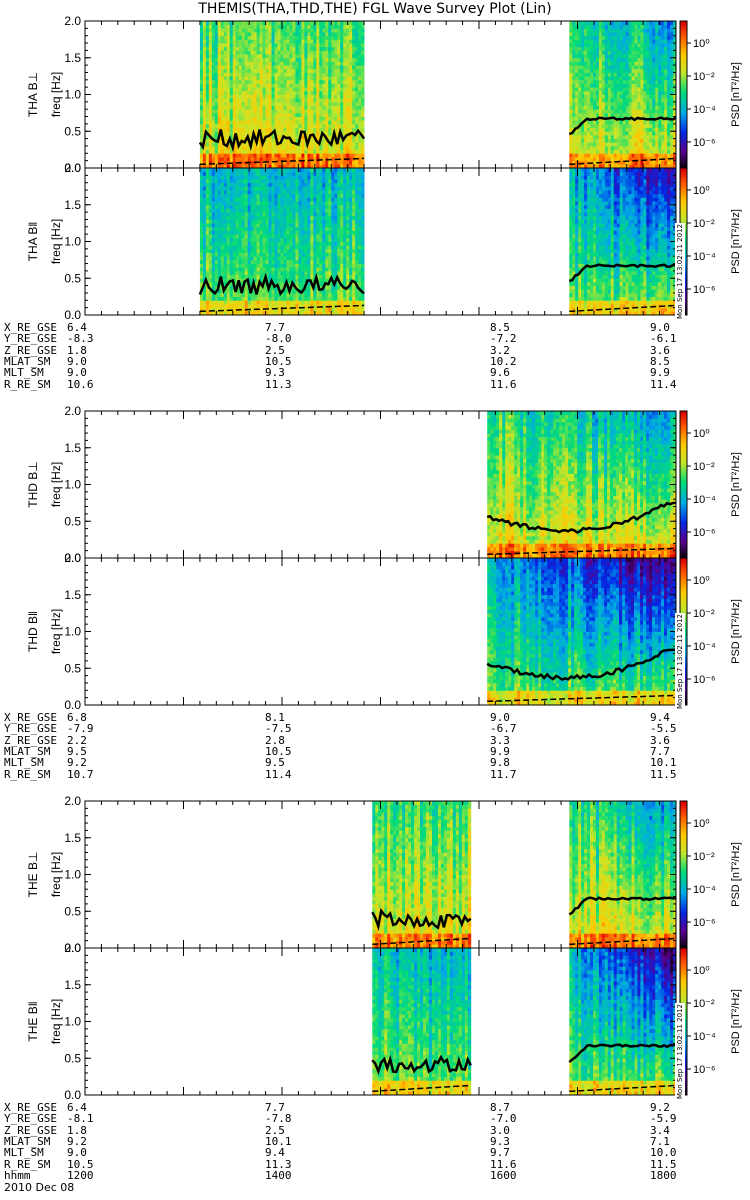  What do you see at coordinates (275, 373) in the screenshot?
I see `orbit-value: 9.3` at bounding box center [275, 373].